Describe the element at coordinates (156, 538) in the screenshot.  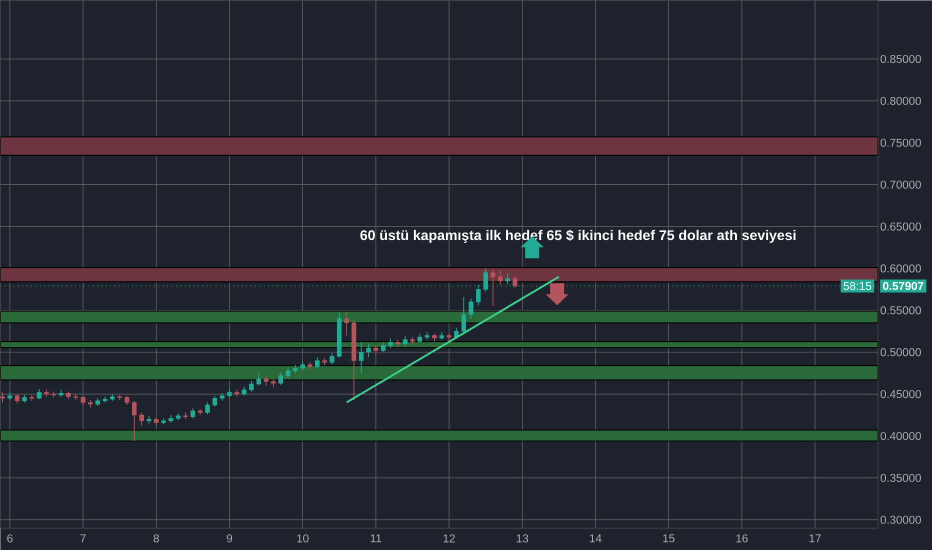
I see `x-tick-label: 8` at that location.